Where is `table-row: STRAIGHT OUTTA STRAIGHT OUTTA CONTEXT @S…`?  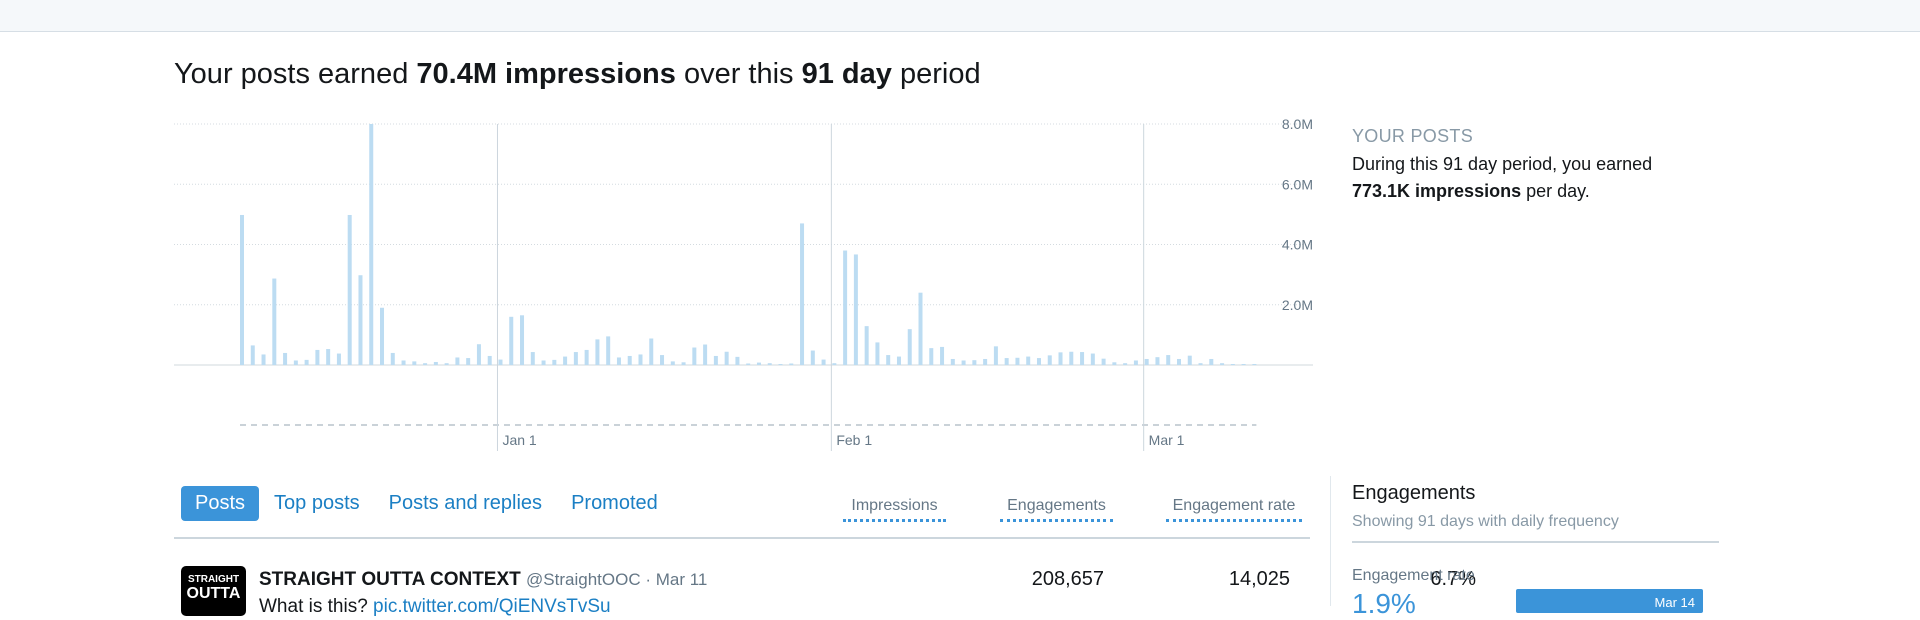 table-row: STRAIGHT OUTTA STRAIGHT OUTTA CONTEXT @S… is located at coordinates (825, 590).